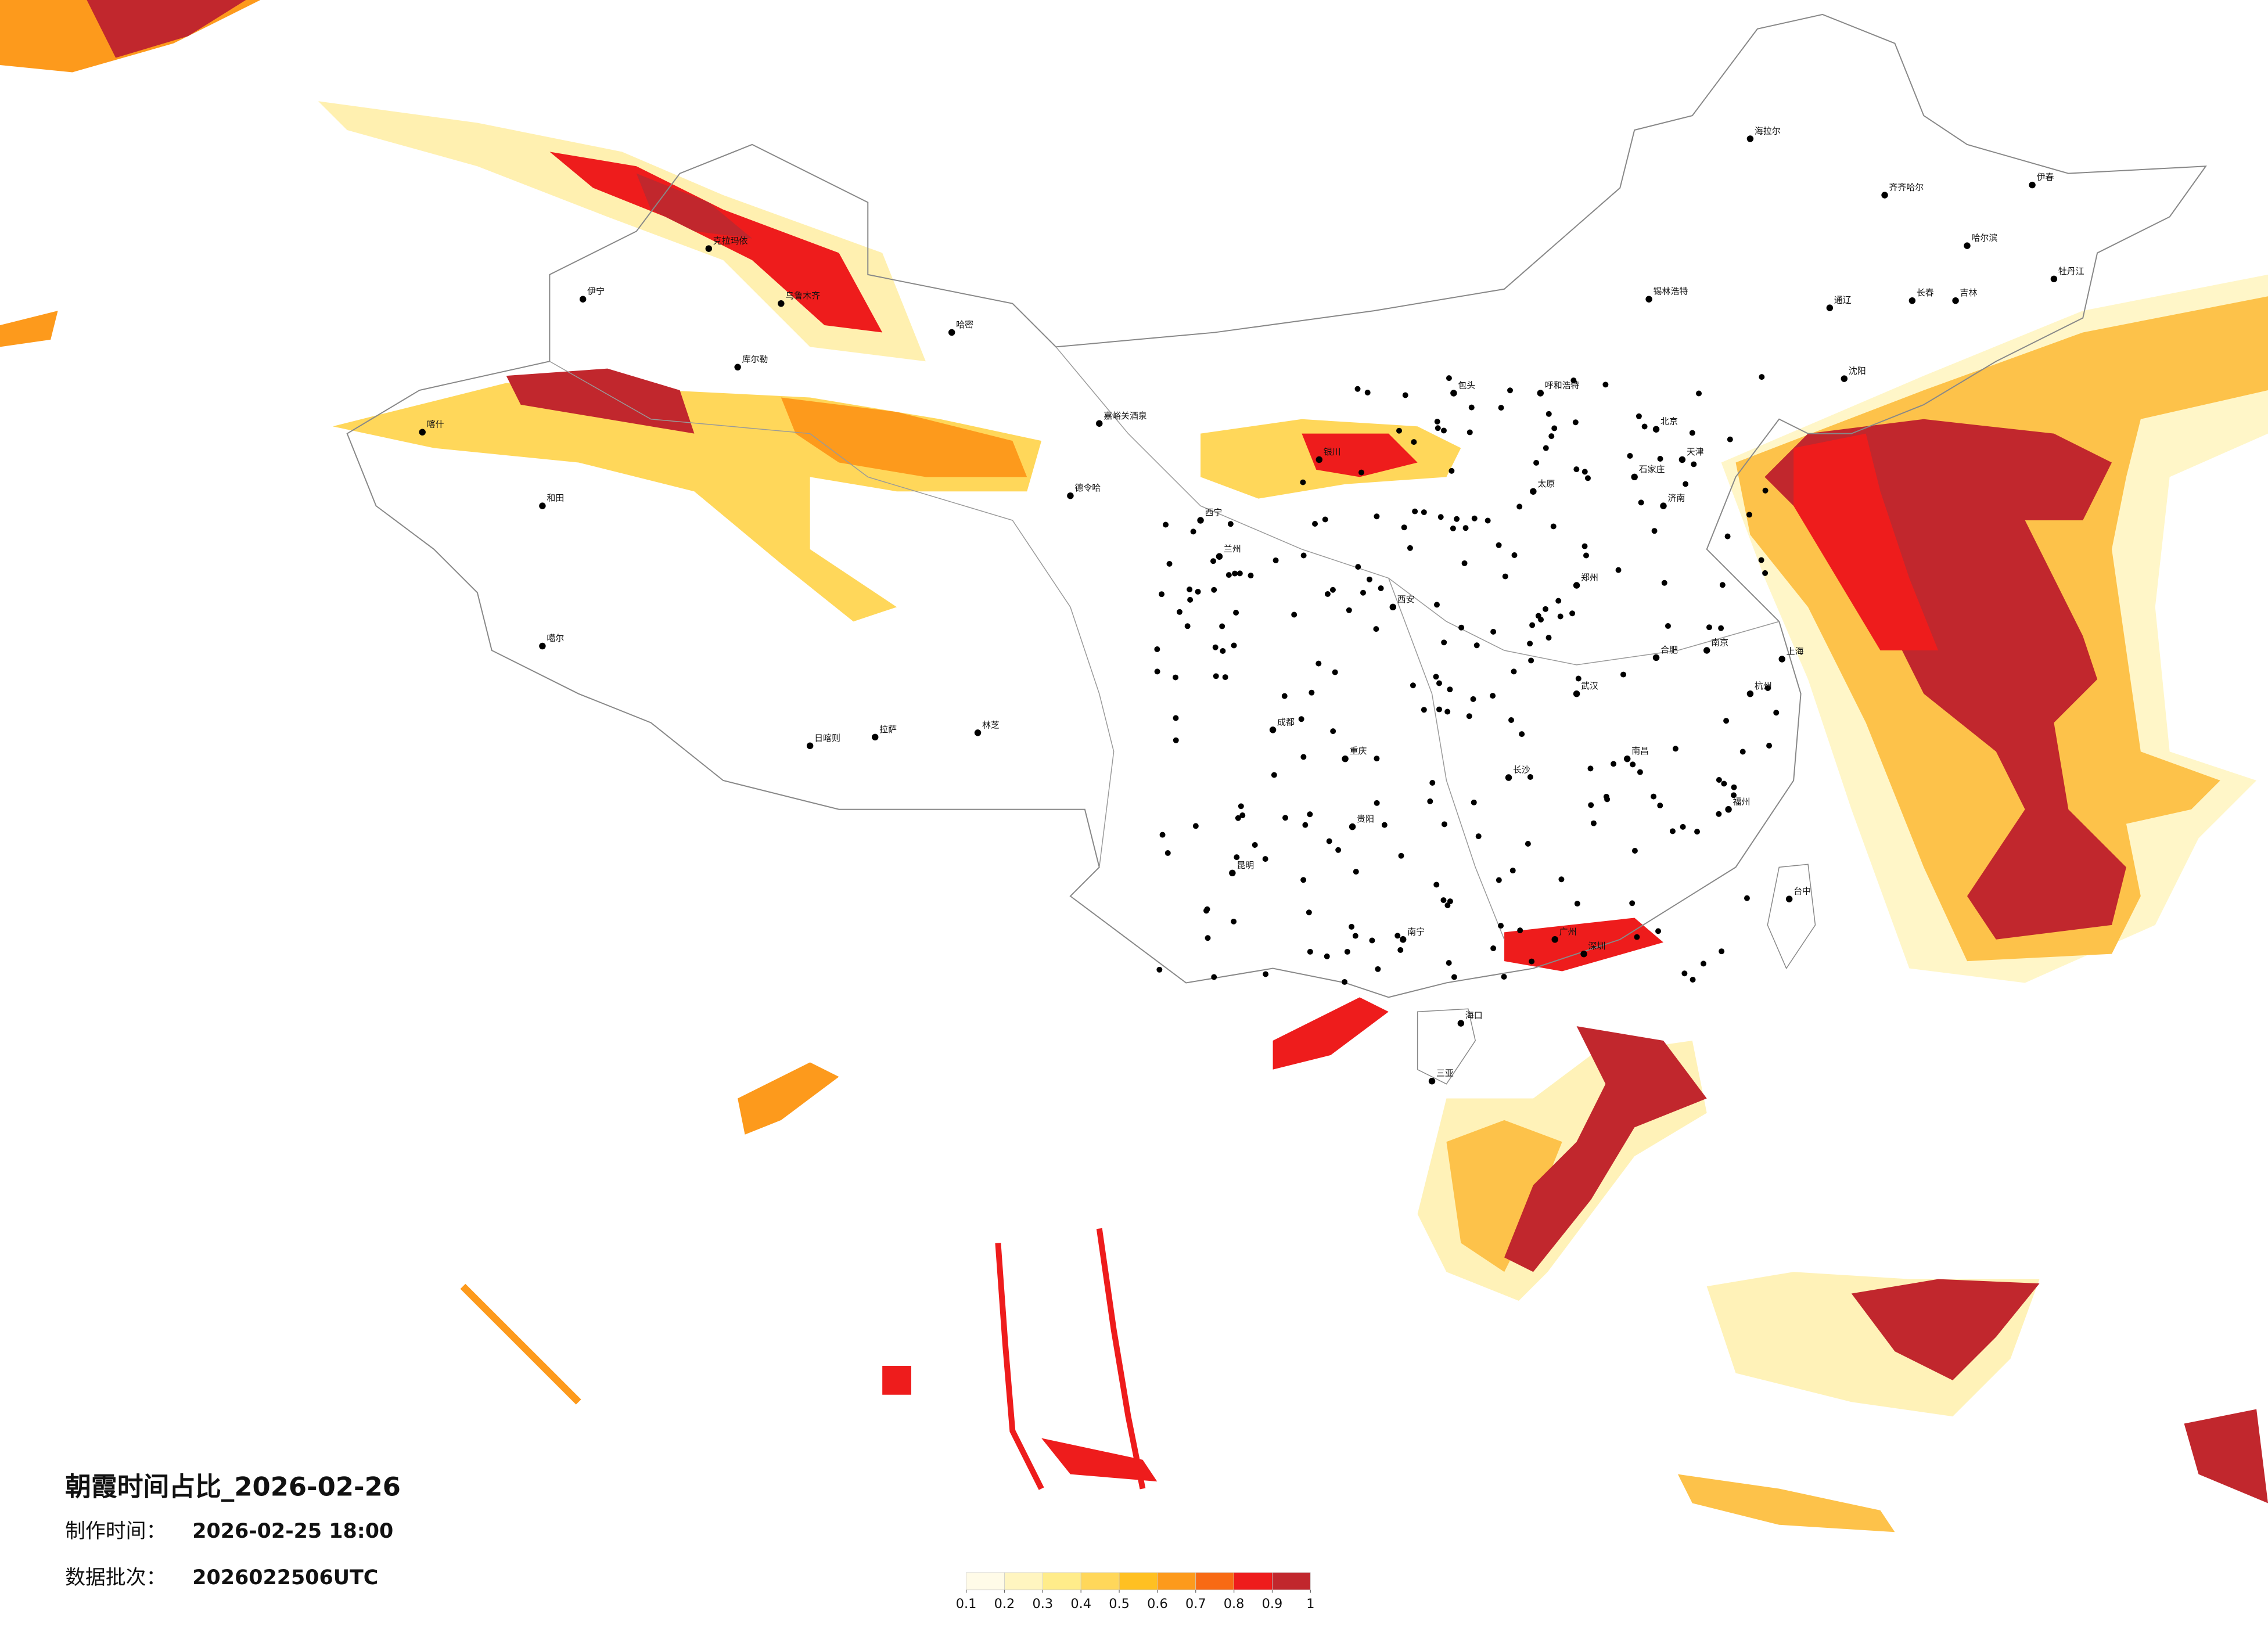 The width and height of the screenshot is (2268, 1626). I want to click on field-pale, so click(622, 232).